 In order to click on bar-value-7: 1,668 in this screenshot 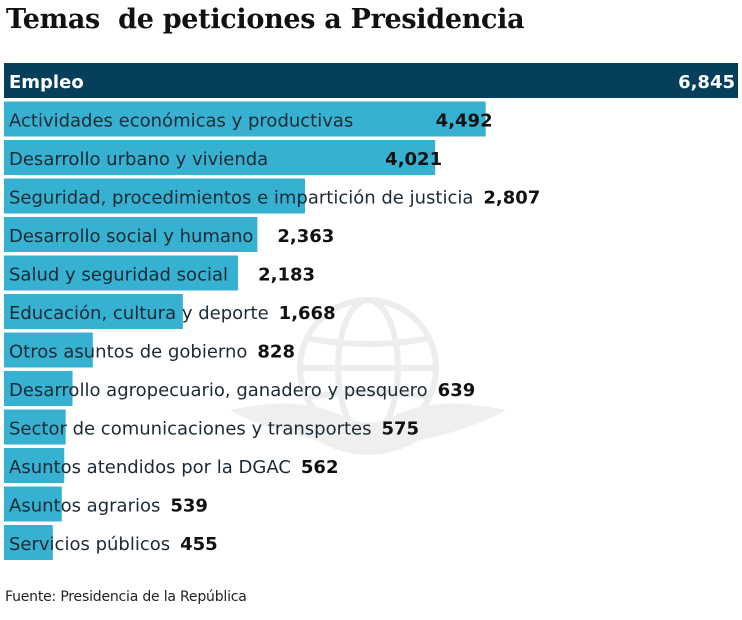, I will do `click(307, 313)`.